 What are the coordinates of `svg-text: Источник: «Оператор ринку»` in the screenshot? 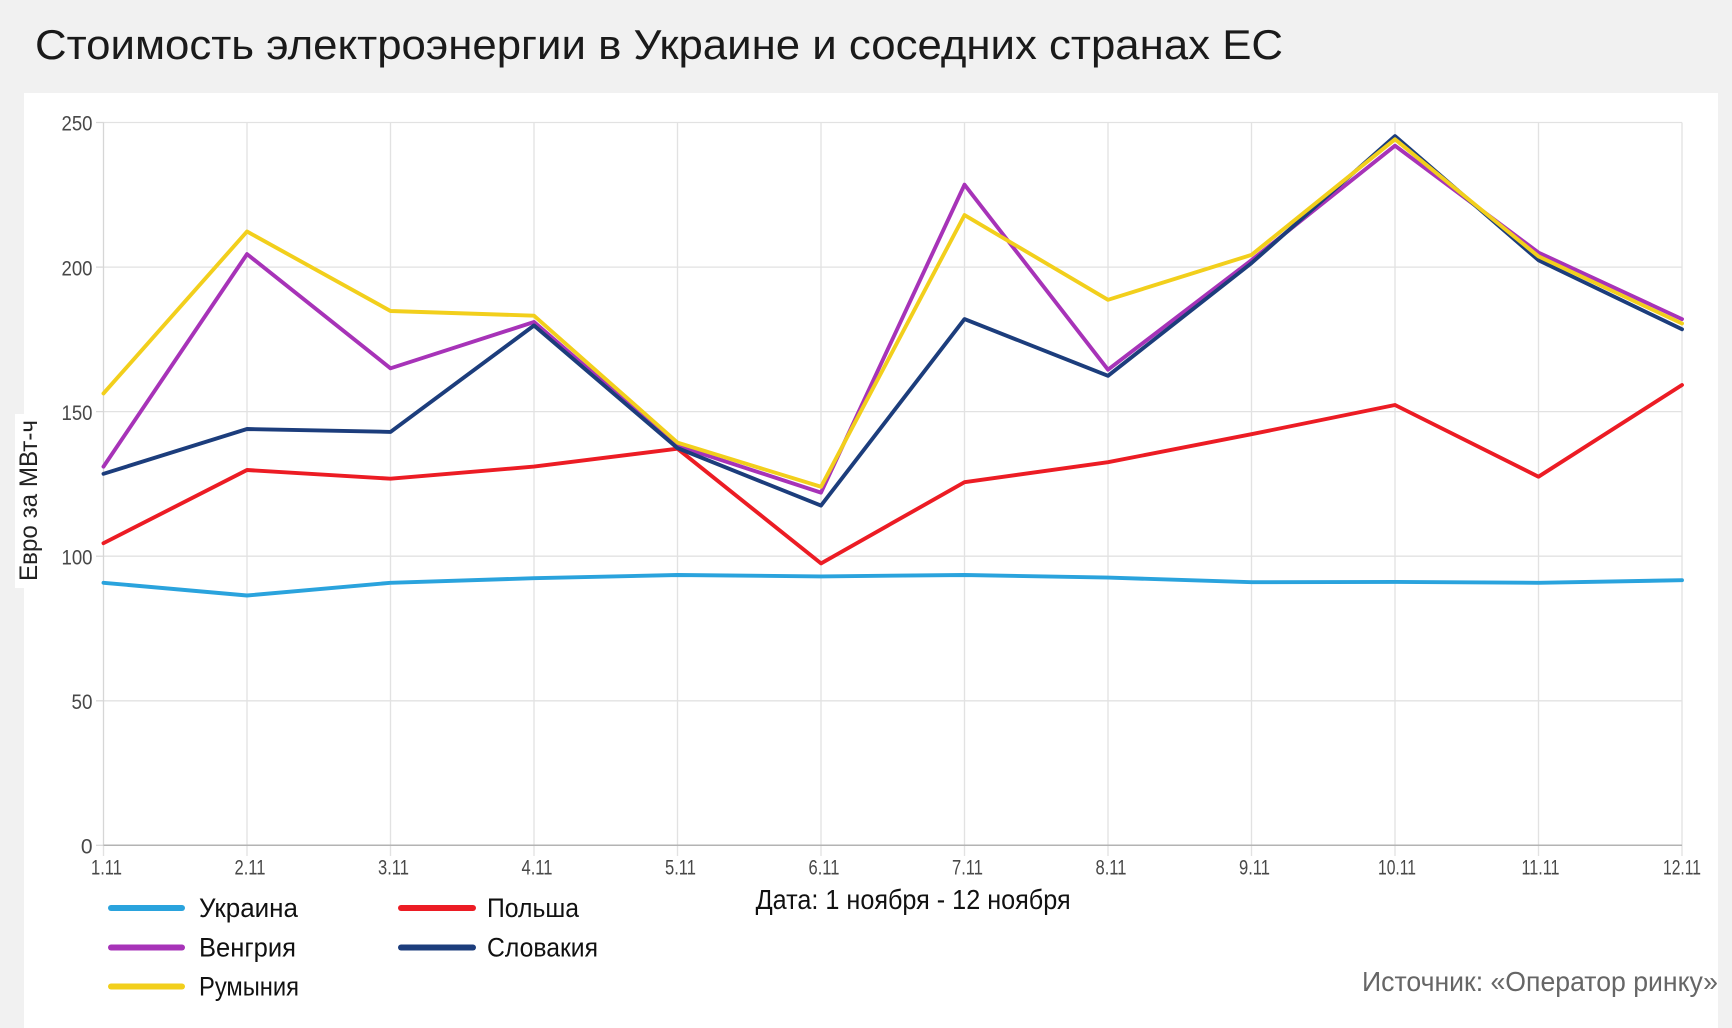 It's located at (1540, 981).